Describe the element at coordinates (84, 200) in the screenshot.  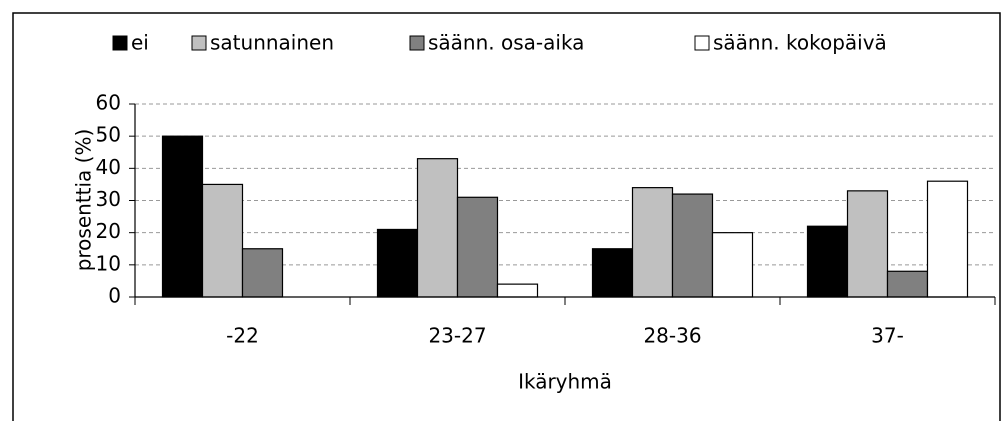
I see `y-axis-label: prosenttia (%)` at that location.